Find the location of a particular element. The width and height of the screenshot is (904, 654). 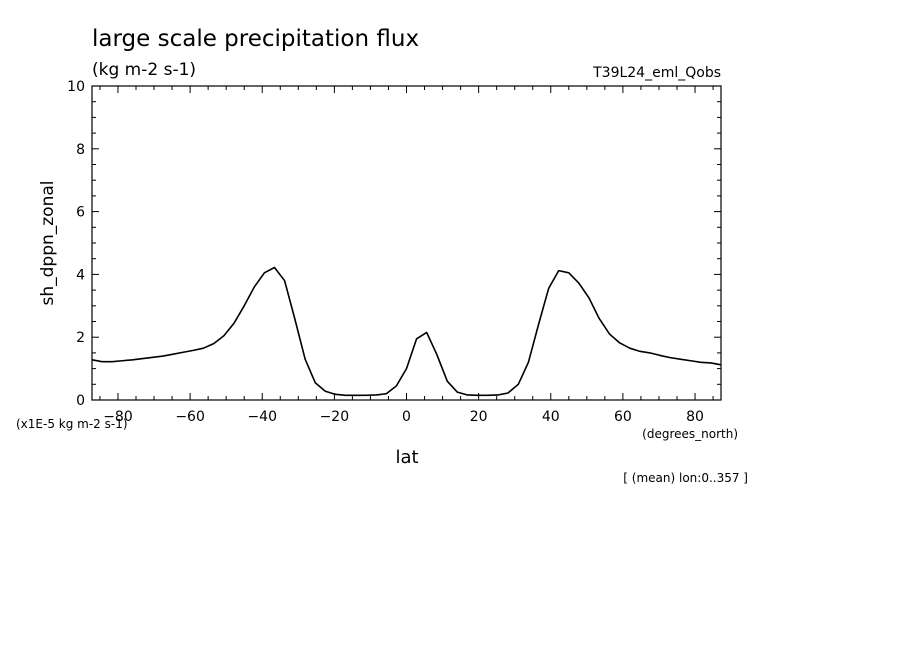

x-tick-label: 0 is located at coordinates (406, 417).